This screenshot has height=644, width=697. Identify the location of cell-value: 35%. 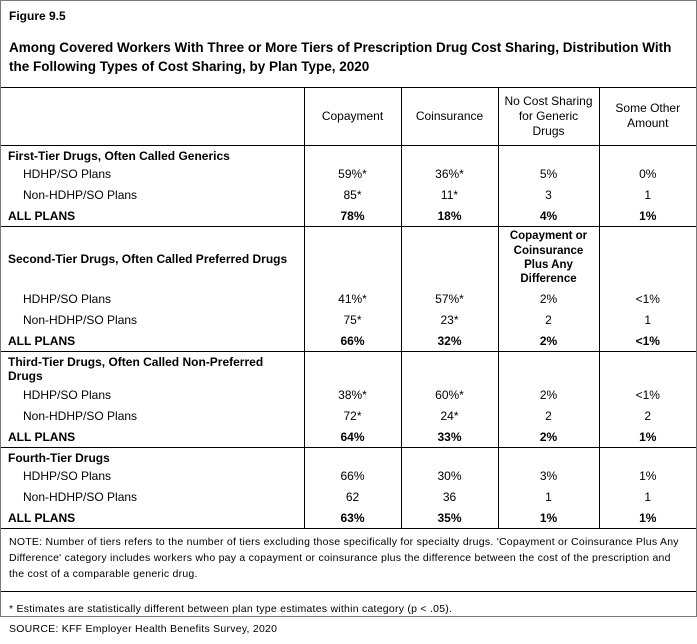
(449, 518).